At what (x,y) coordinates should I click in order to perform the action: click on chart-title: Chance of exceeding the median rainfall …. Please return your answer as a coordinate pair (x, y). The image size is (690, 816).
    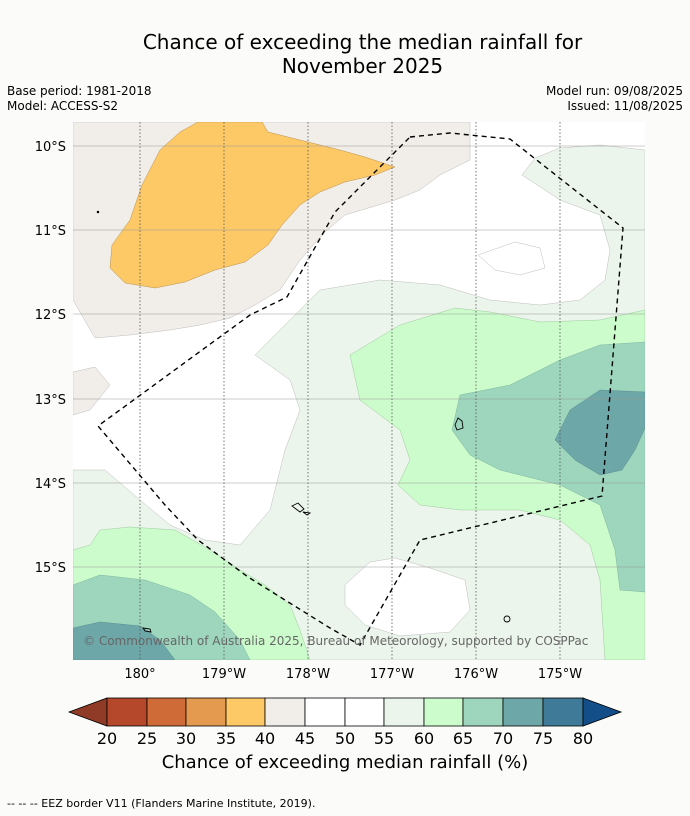
    Looking at the image, I should click on (345, 54).